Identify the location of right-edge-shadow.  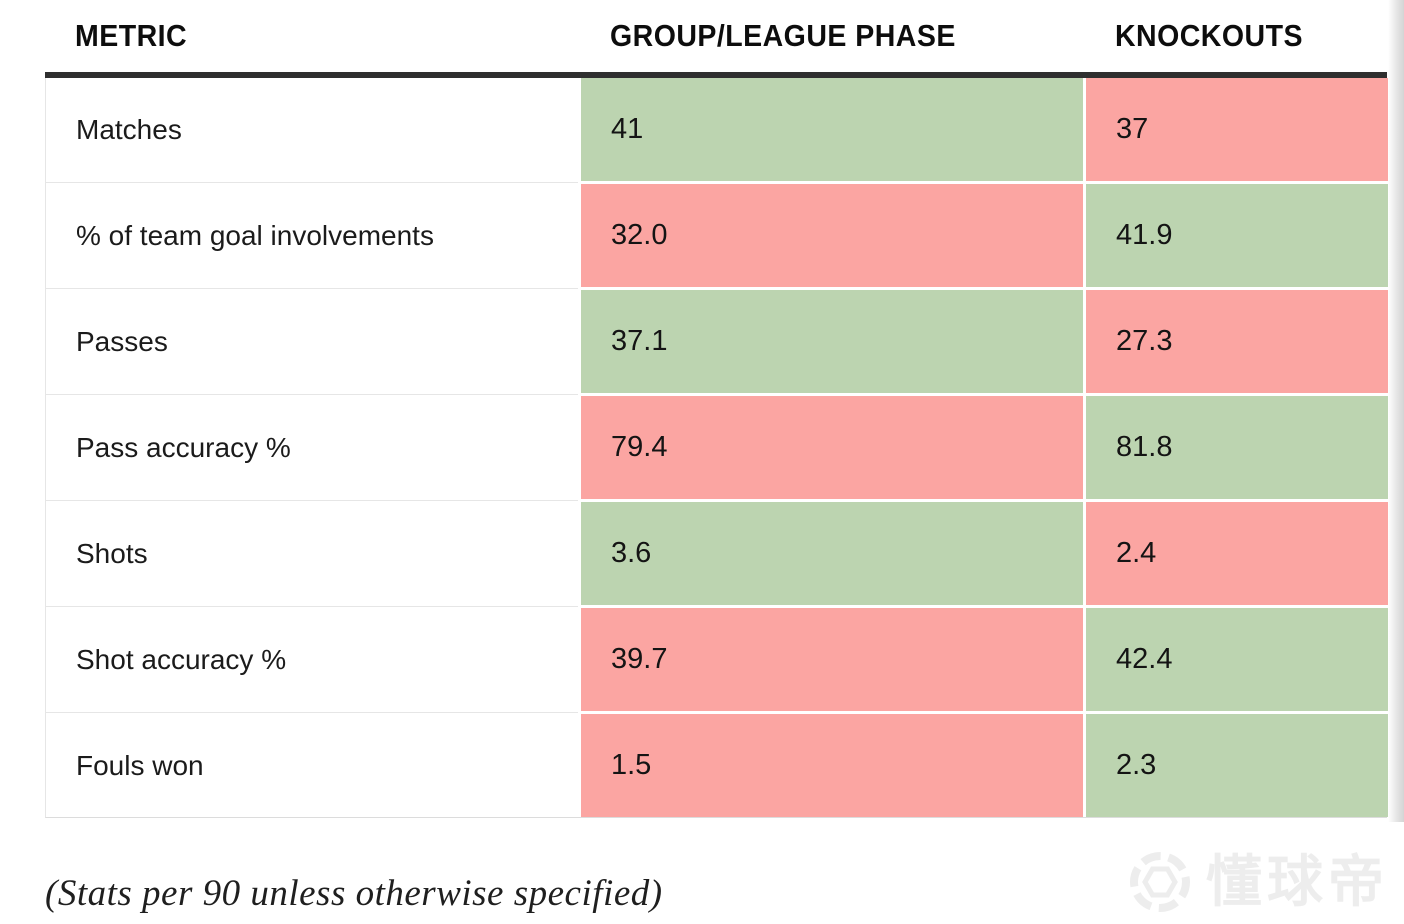
(1396, 411).